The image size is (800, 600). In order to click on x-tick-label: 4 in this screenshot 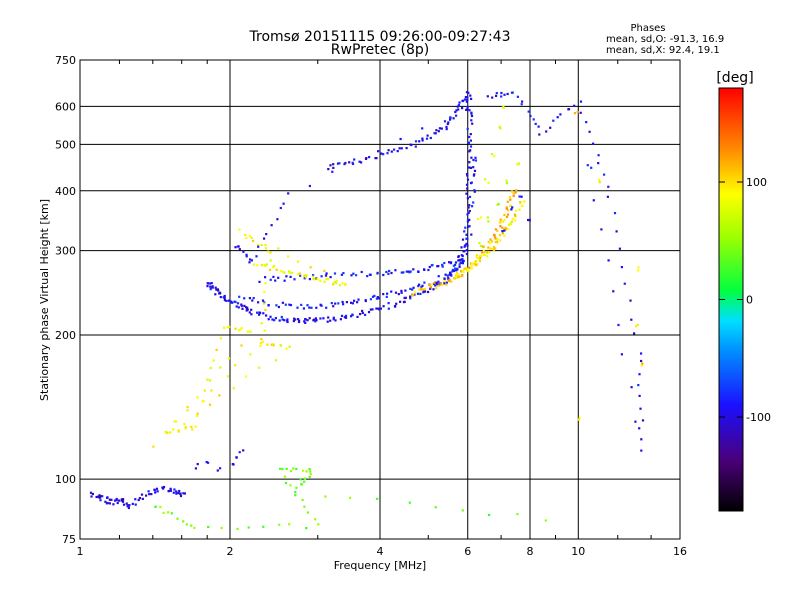, I will do `click(380, 551)`.